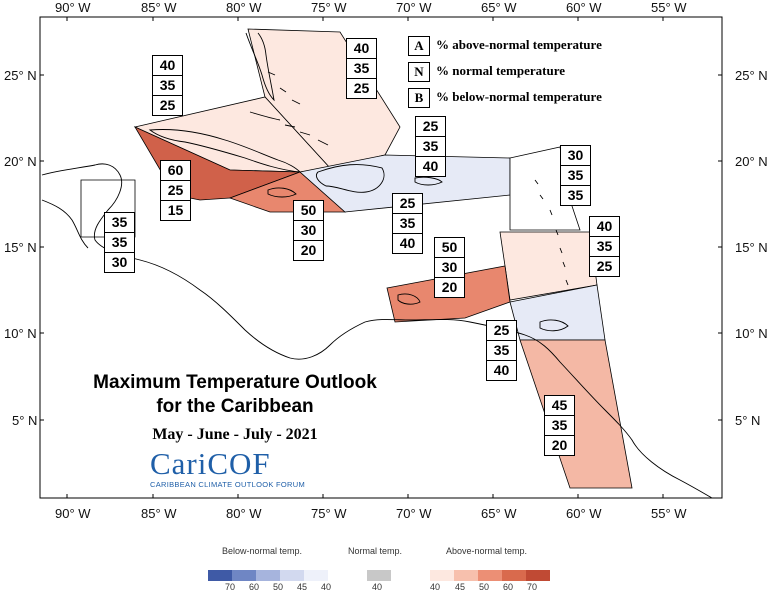  What do you see at coordinates (159, 513) in the screenshot?
I see `lon-label-85w-bottom: 85° W` at bounding box center [159, 513].